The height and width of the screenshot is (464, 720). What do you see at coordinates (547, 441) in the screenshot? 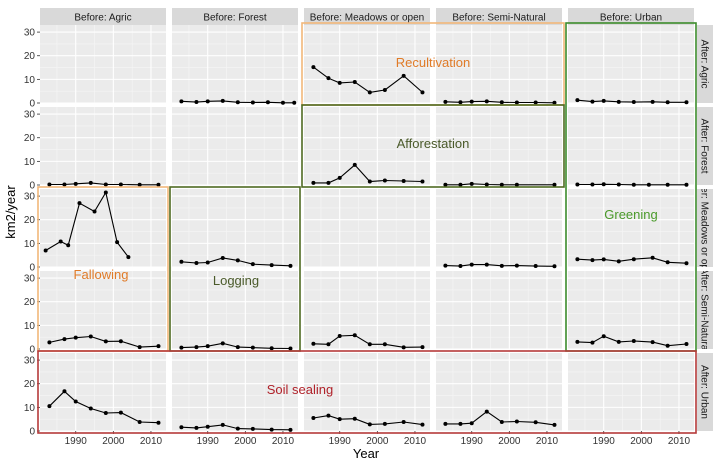
I see `x-tick-label: 2010` at bounding box center [547, 441].